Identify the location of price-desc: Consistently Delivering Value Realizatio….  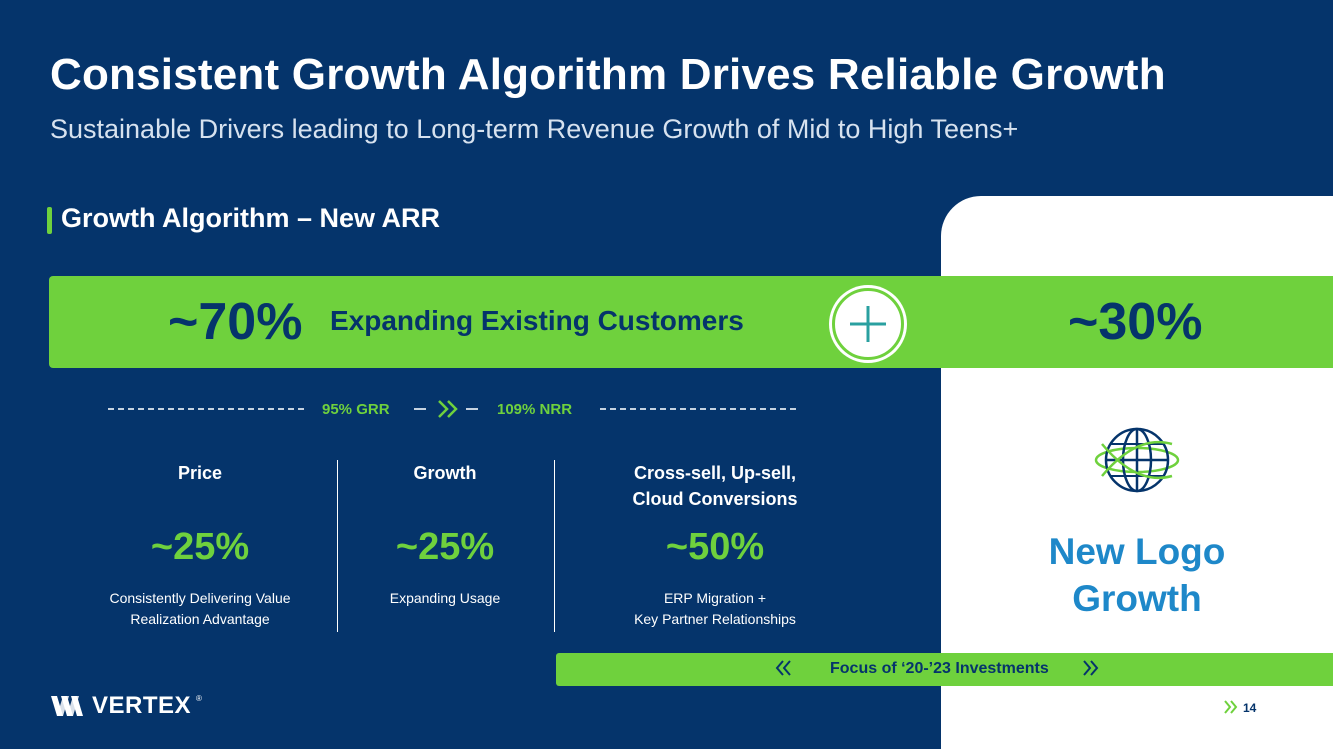
(200, 609).